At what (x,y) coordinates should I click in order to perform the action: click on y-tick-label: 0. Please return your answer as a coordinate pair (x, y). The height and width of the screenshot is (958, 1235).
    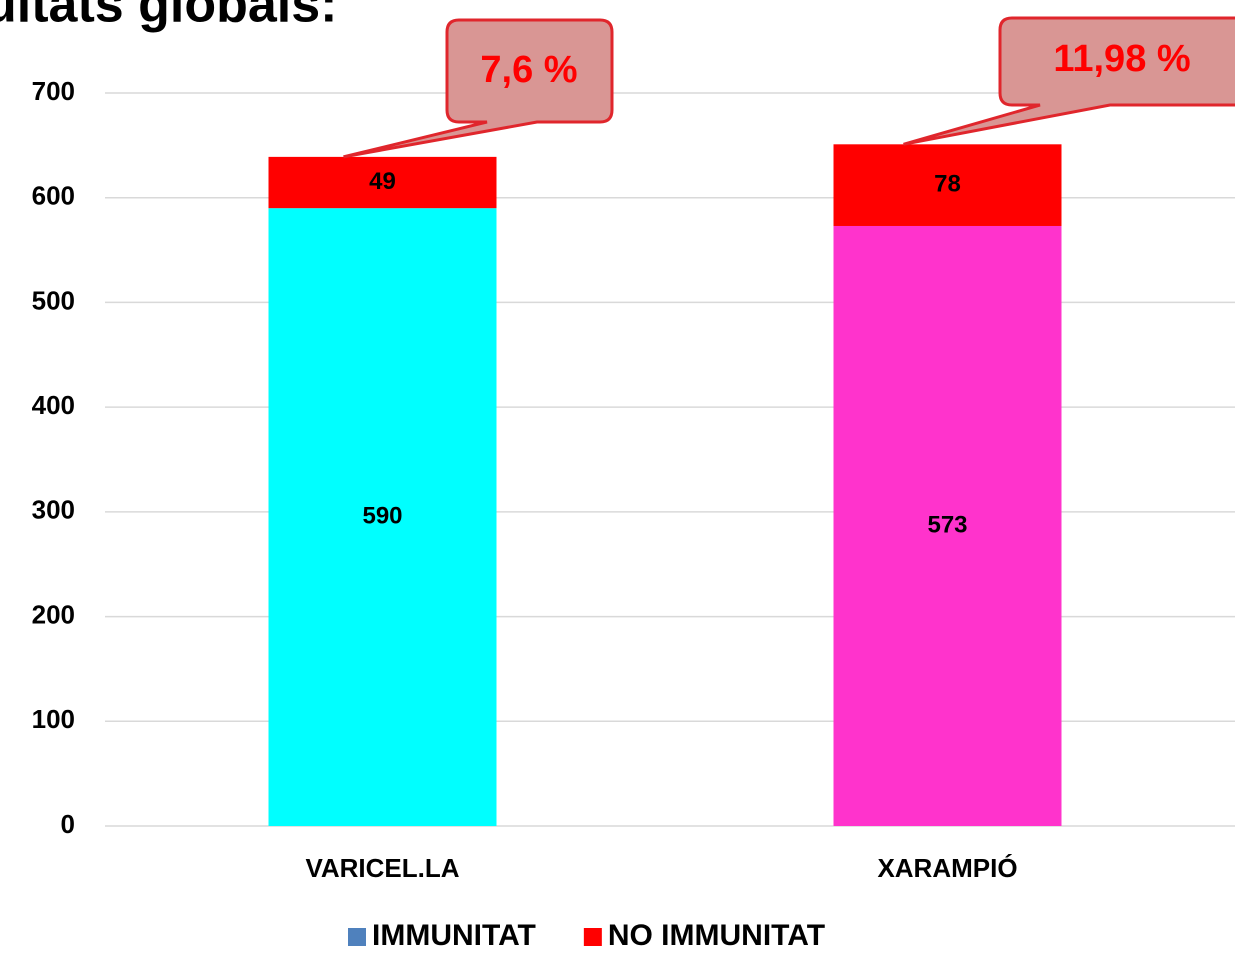
    Looking at the image, I should click on (68, 824).